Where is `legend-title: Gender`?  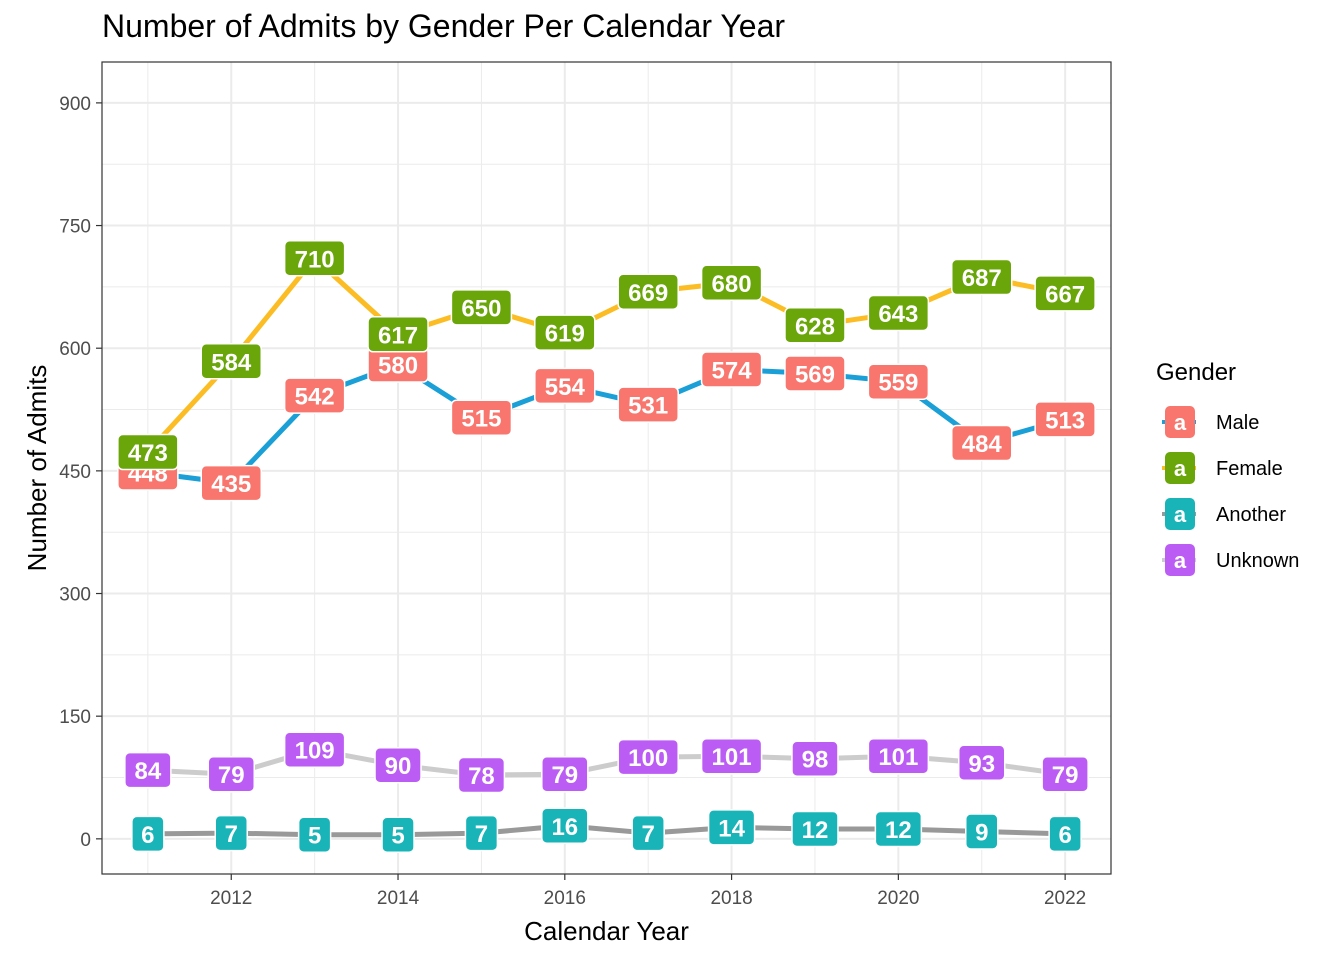 legend-title: Gender is located at coordinates (1196, 372).